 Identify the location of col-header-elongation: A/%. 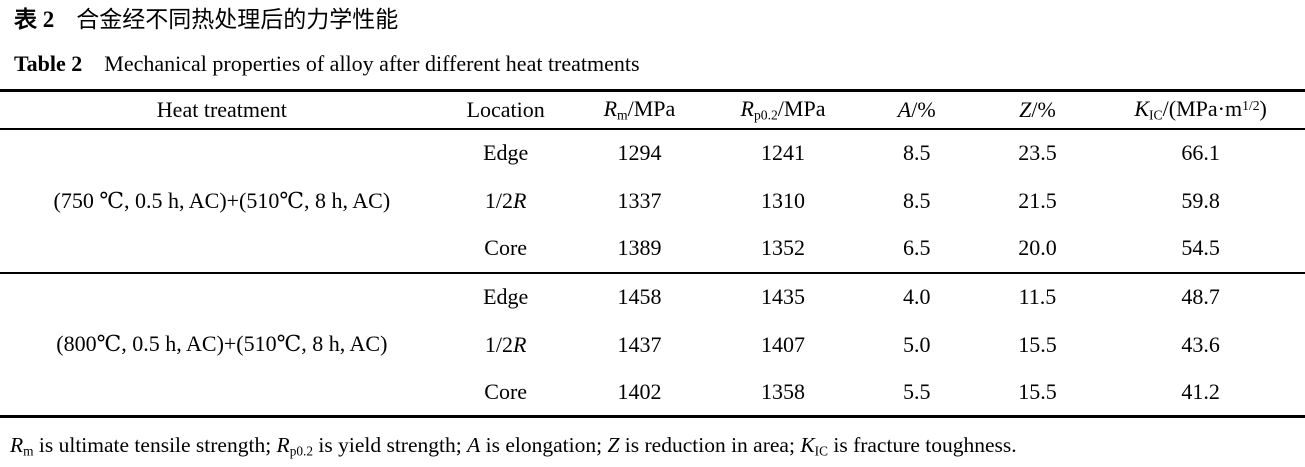
(916, 109).